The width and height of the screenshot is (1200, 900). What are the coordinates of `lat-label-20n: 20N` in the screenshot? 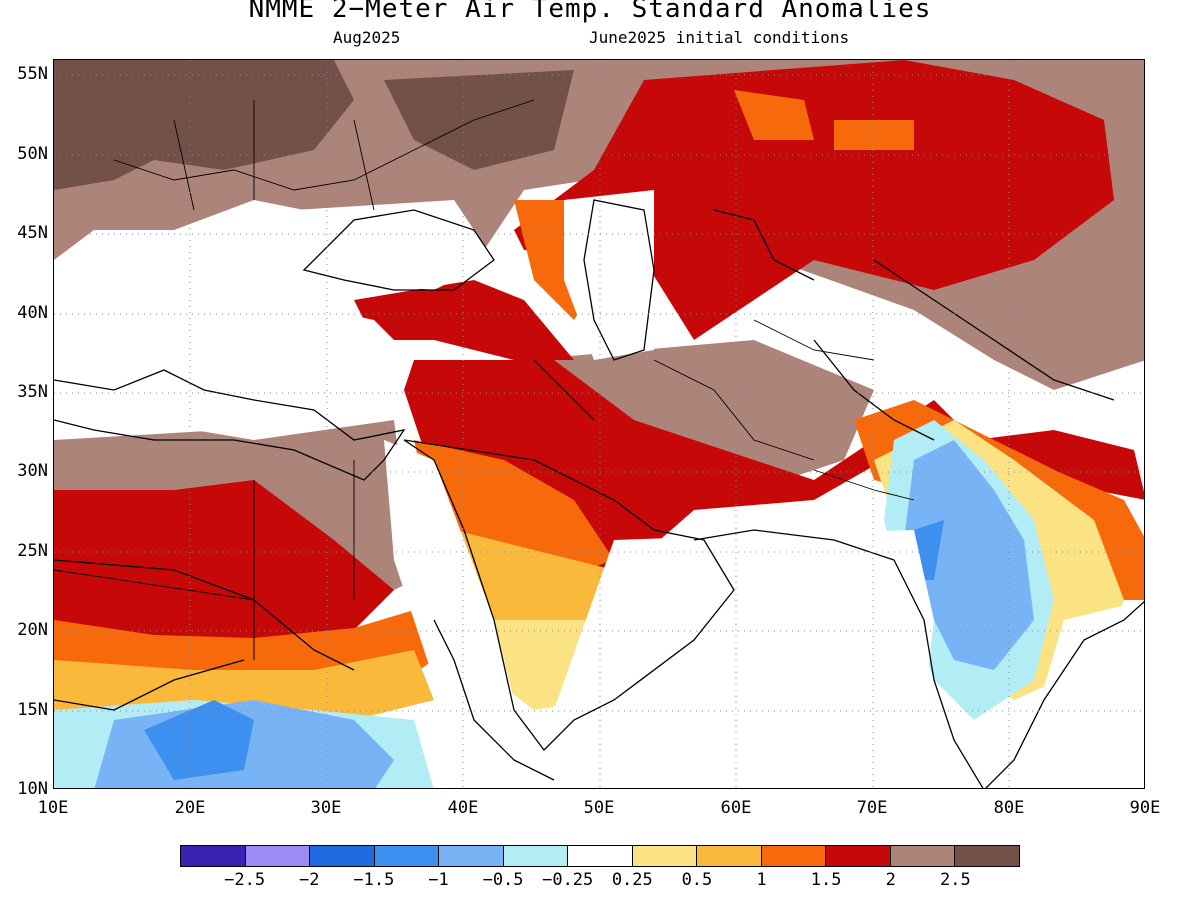 It's located at (32, 630).